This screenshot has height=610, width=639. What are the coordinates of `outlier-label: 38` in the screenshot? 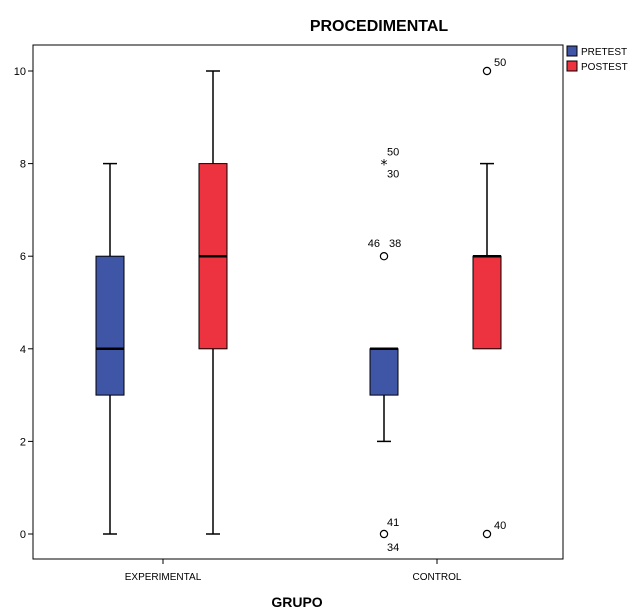 It's located at (395, 244).